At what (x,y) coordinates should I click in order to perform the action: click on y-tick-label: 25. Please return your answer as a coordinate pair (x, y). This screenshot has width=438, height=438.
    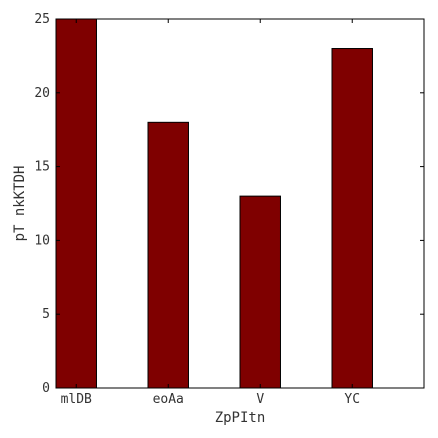
    Looking at the image, I should click on (42, 19).